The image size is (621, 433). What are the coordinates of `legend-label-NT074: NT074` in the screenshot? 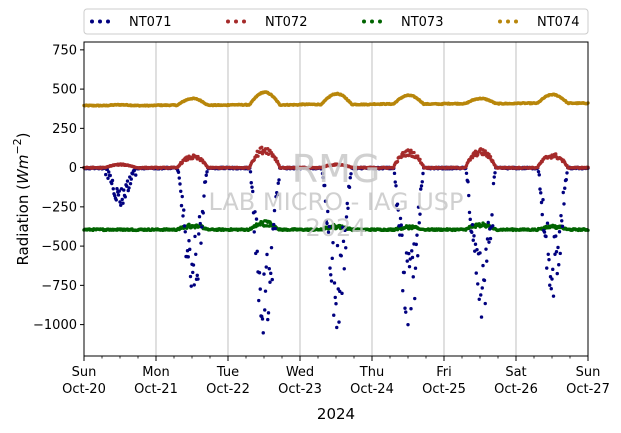 It's located at (558, 22).